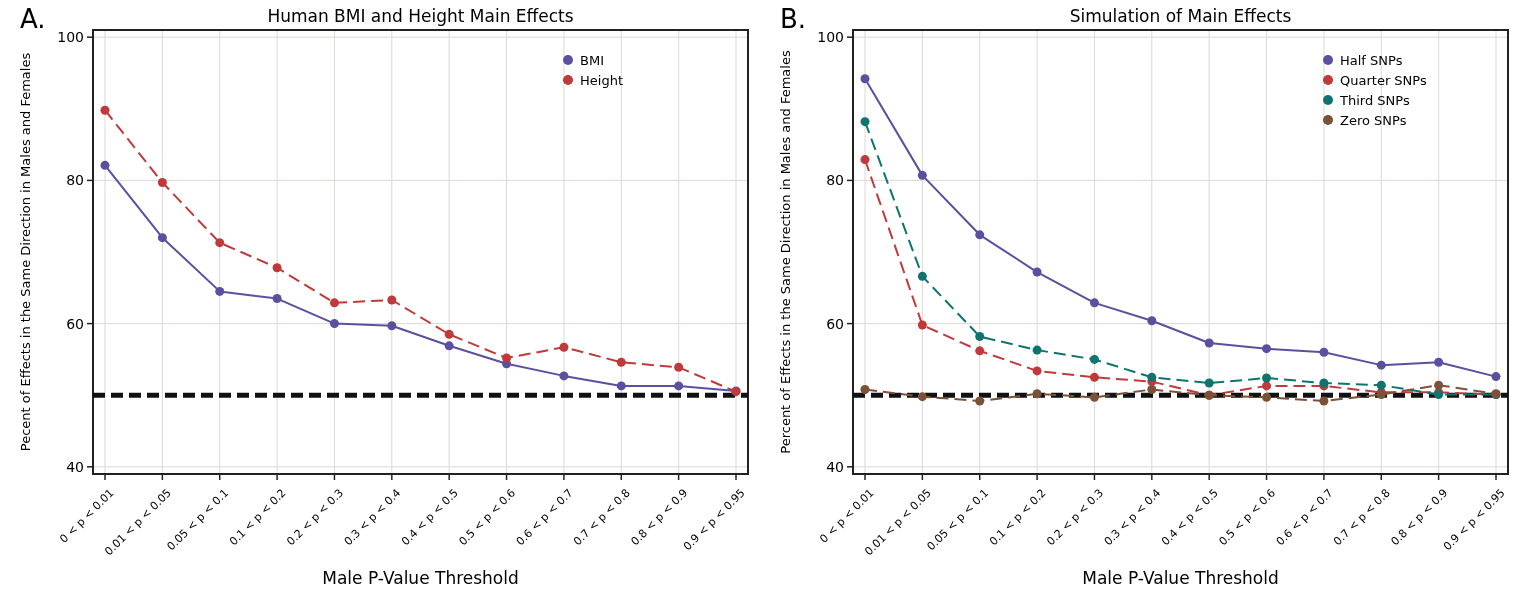  Describe the element at coordinates (420, 16) in the screenshot. I see `chart-title: Human BMI and Height Main Effects` at that location.